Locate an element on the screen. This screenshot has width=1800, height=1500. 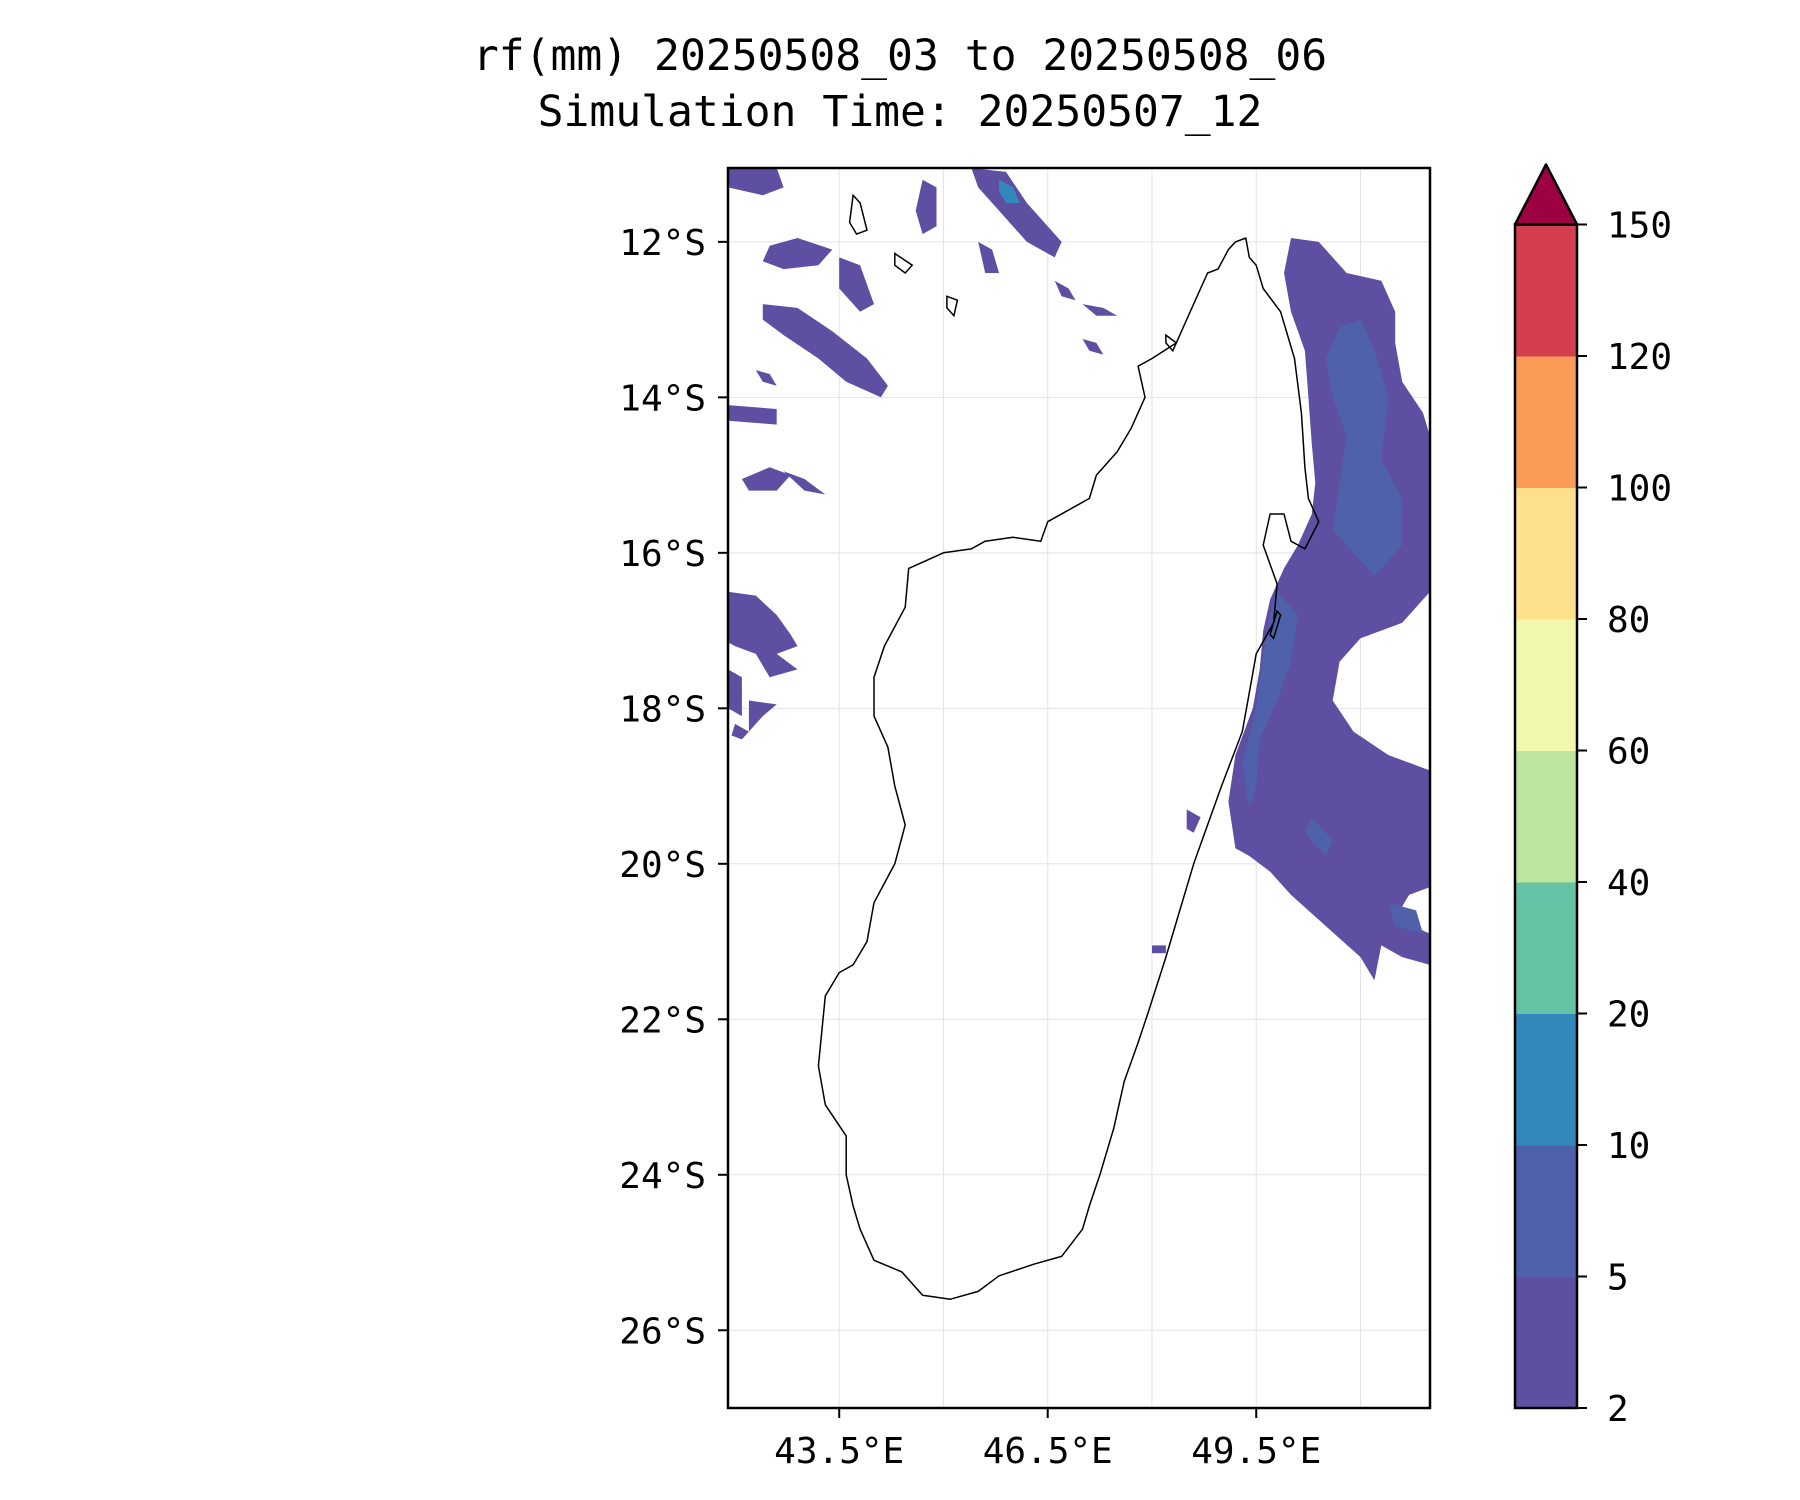
colorbar-tick-label: 5 is located at coordinates (1618, 1278).